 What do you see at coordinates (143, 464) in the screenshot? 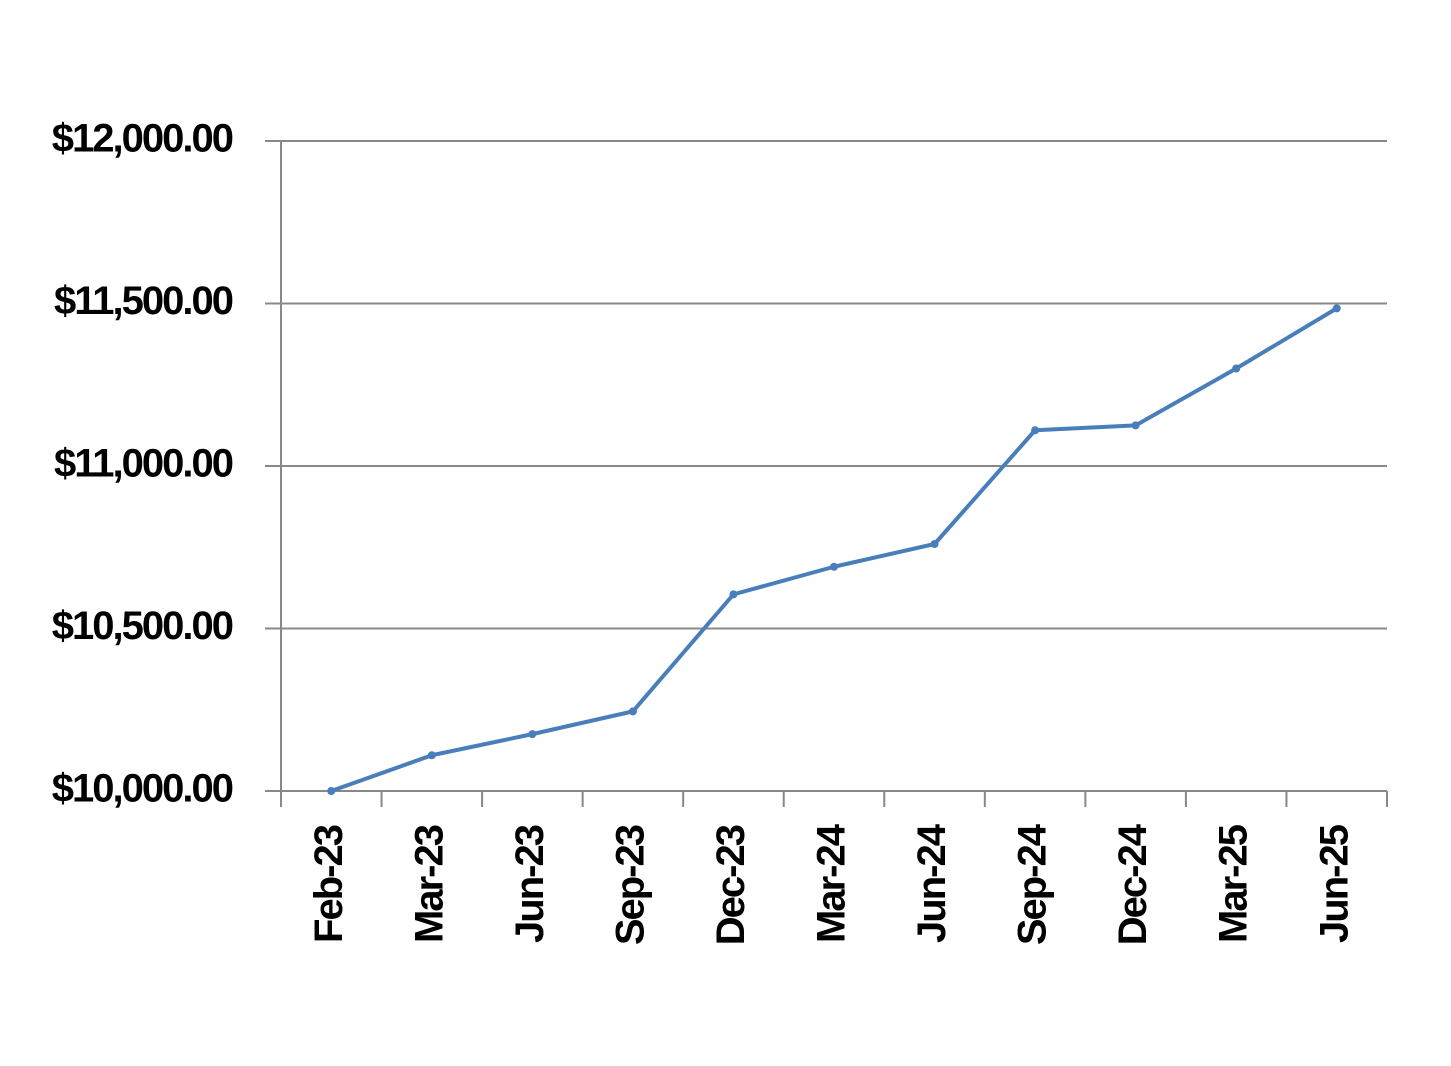
I see `y-tick-label: $11,000.00` at bounding box center [143, 464].